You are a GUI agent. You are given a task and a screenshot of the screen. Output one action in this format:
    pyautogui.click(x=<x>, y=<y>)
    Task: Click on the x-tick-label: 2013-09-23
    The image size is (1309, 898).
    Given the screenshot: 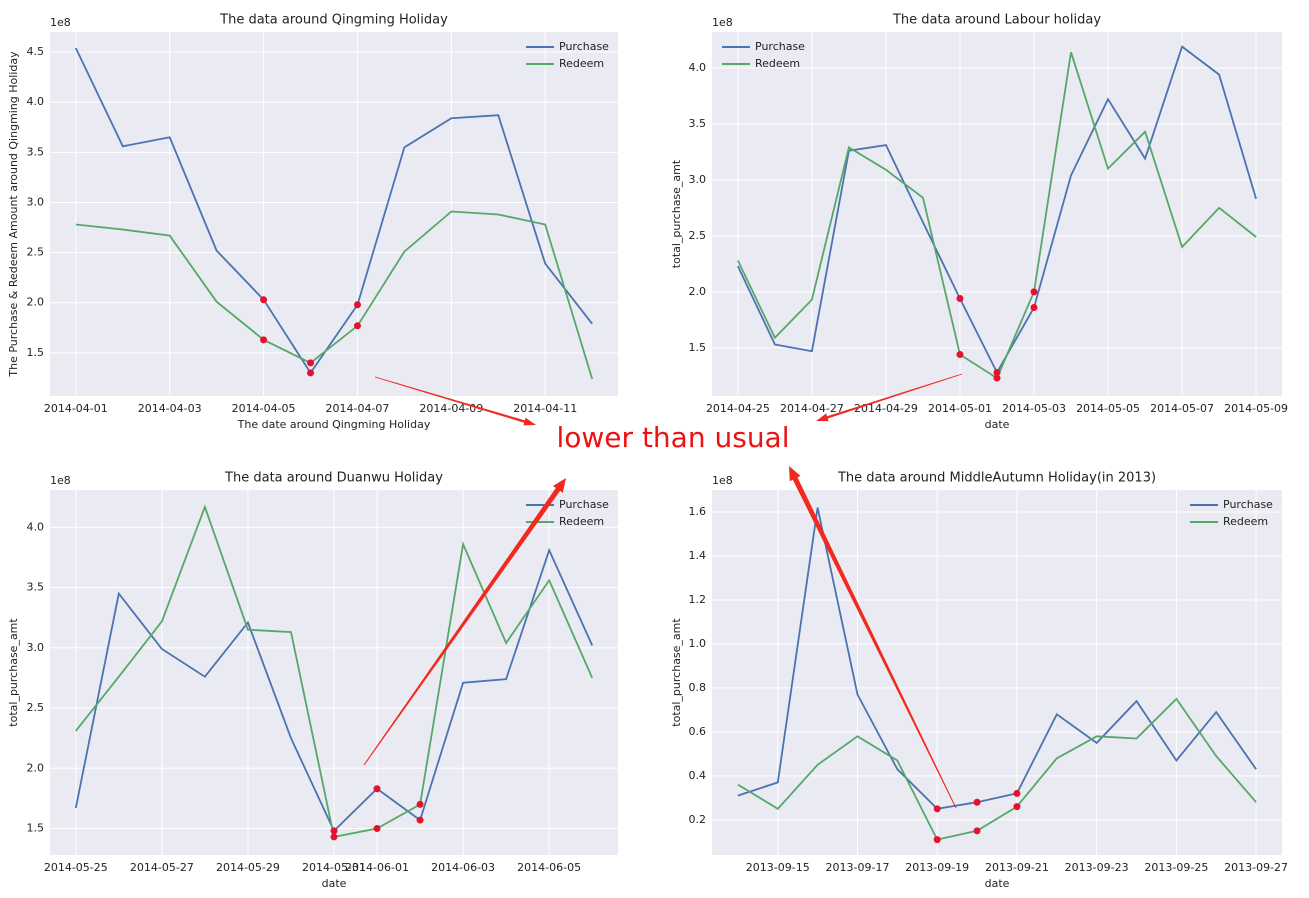 What is the action you would take?
    pyautogui.click(x=1097, y=867)
    